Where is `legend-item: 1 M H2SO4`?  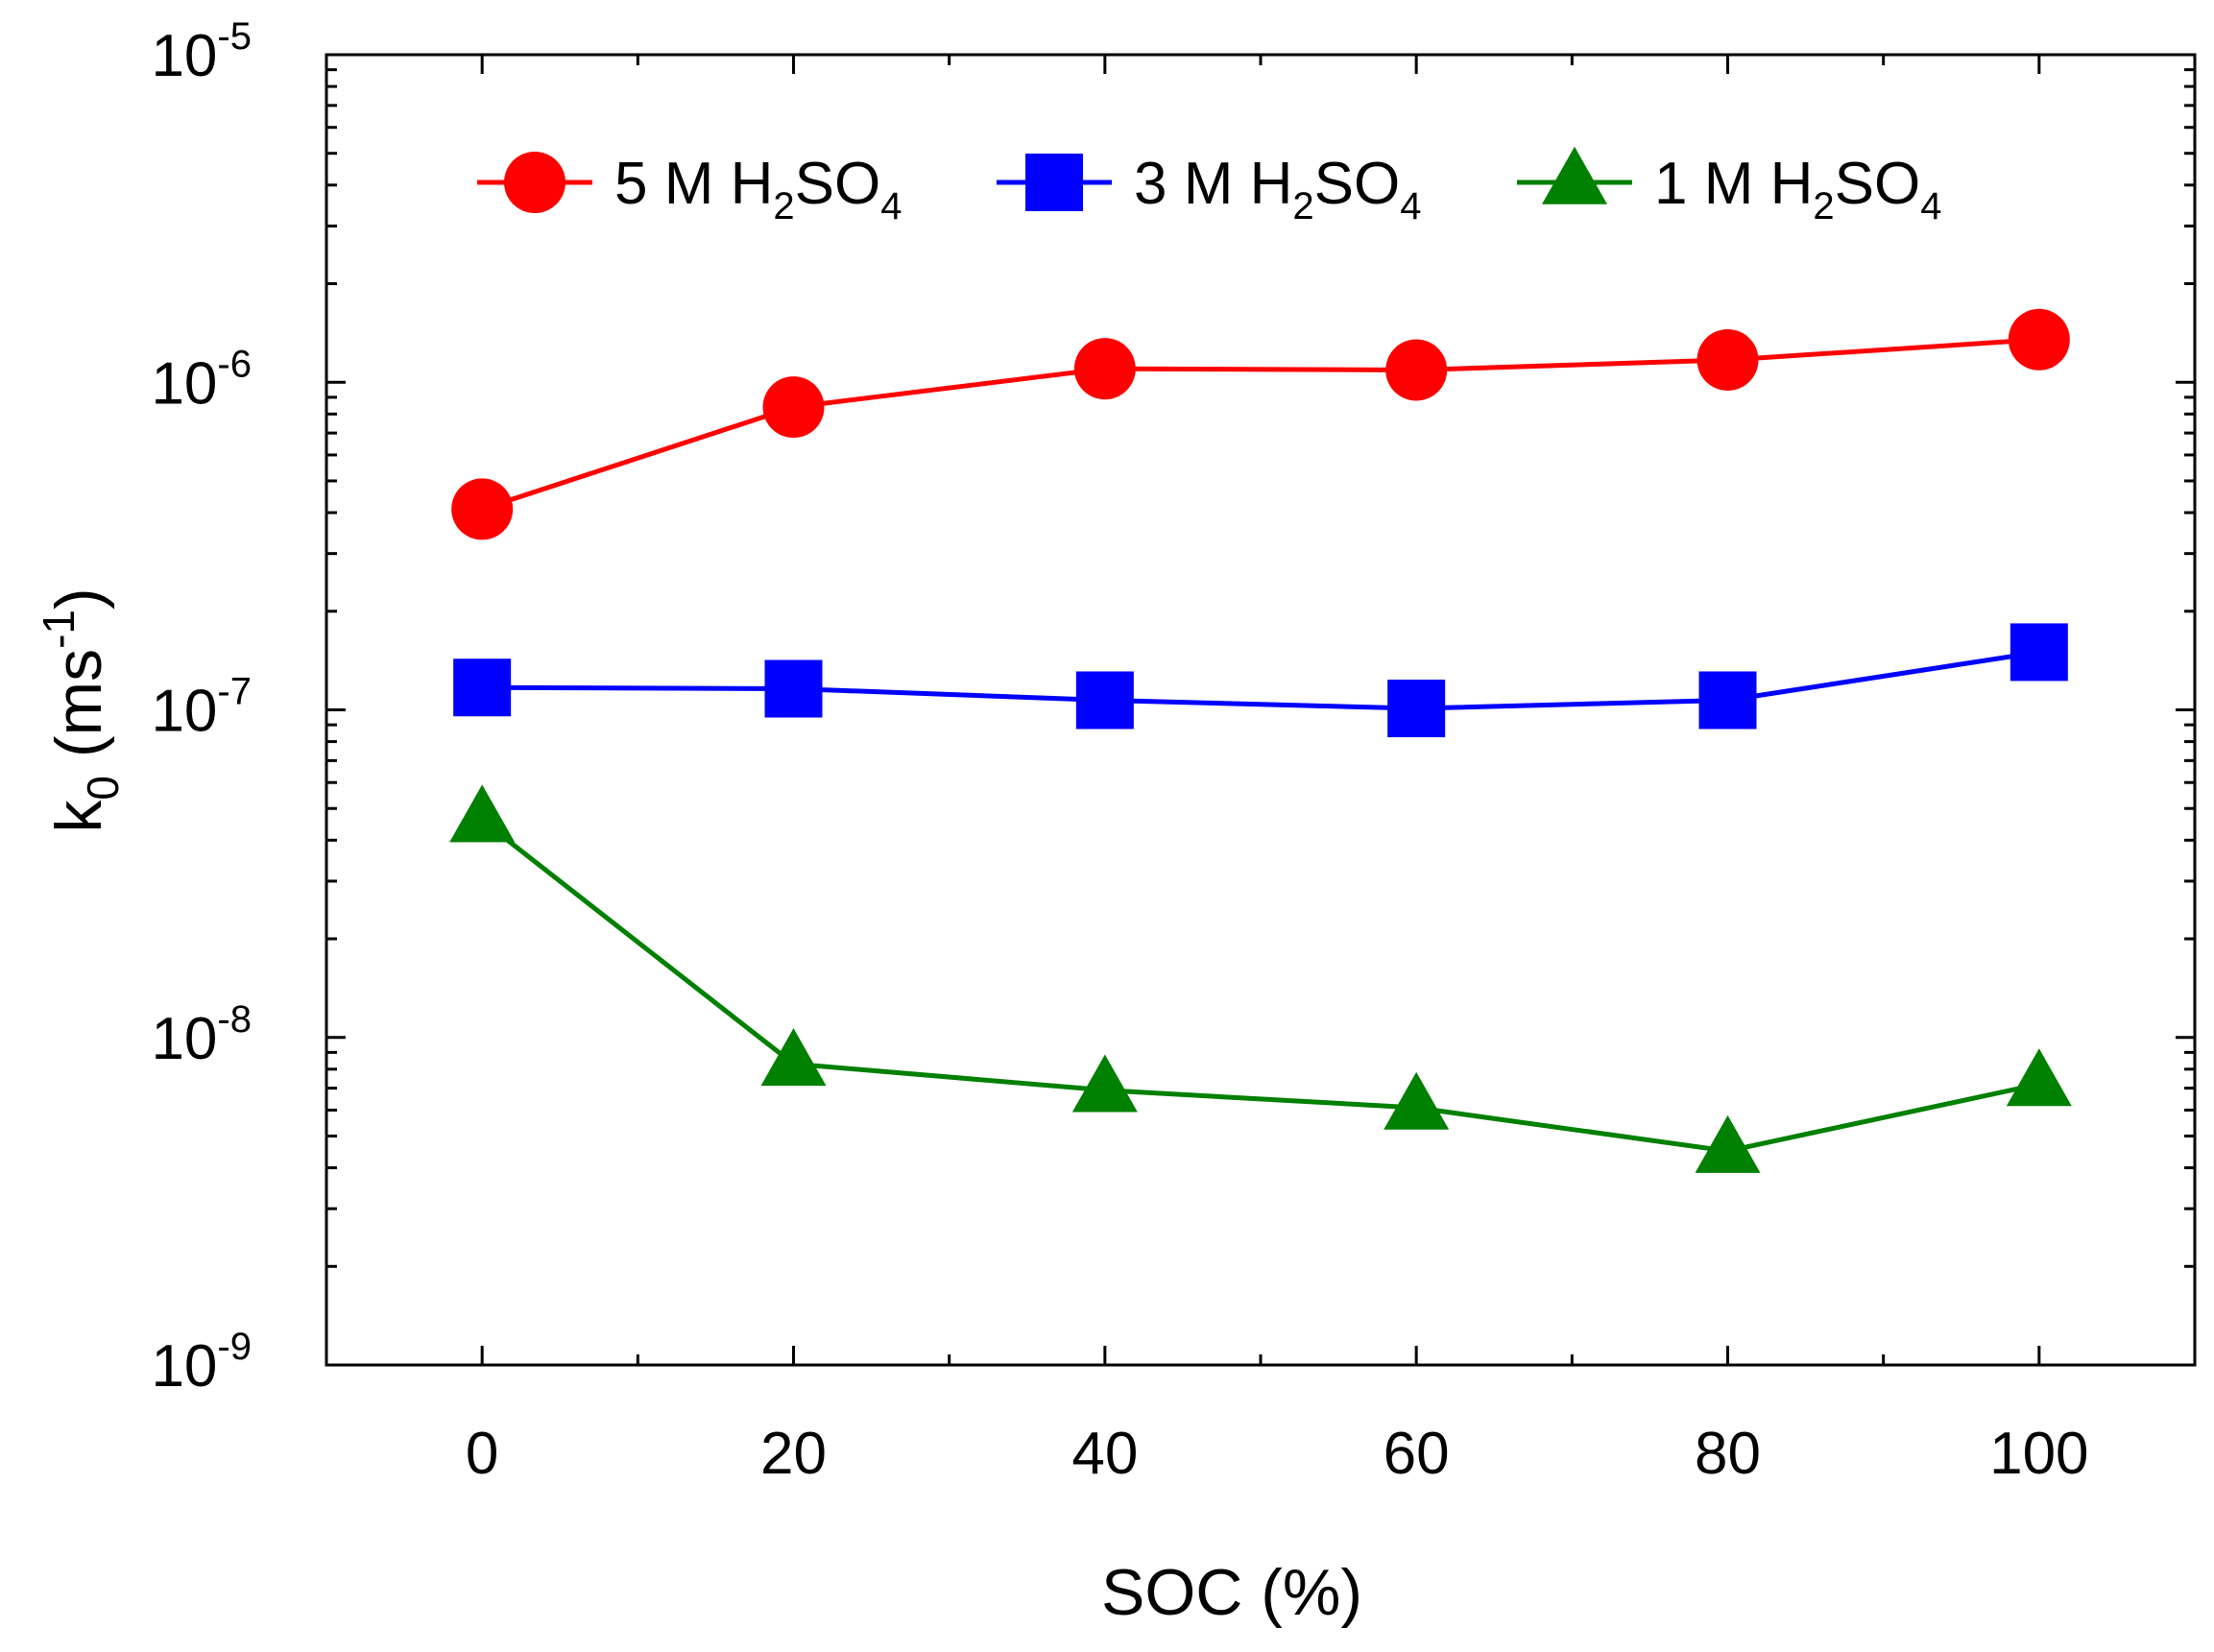 legend-item: 1 M H2SO4 is located at coordinates (1729, 186).